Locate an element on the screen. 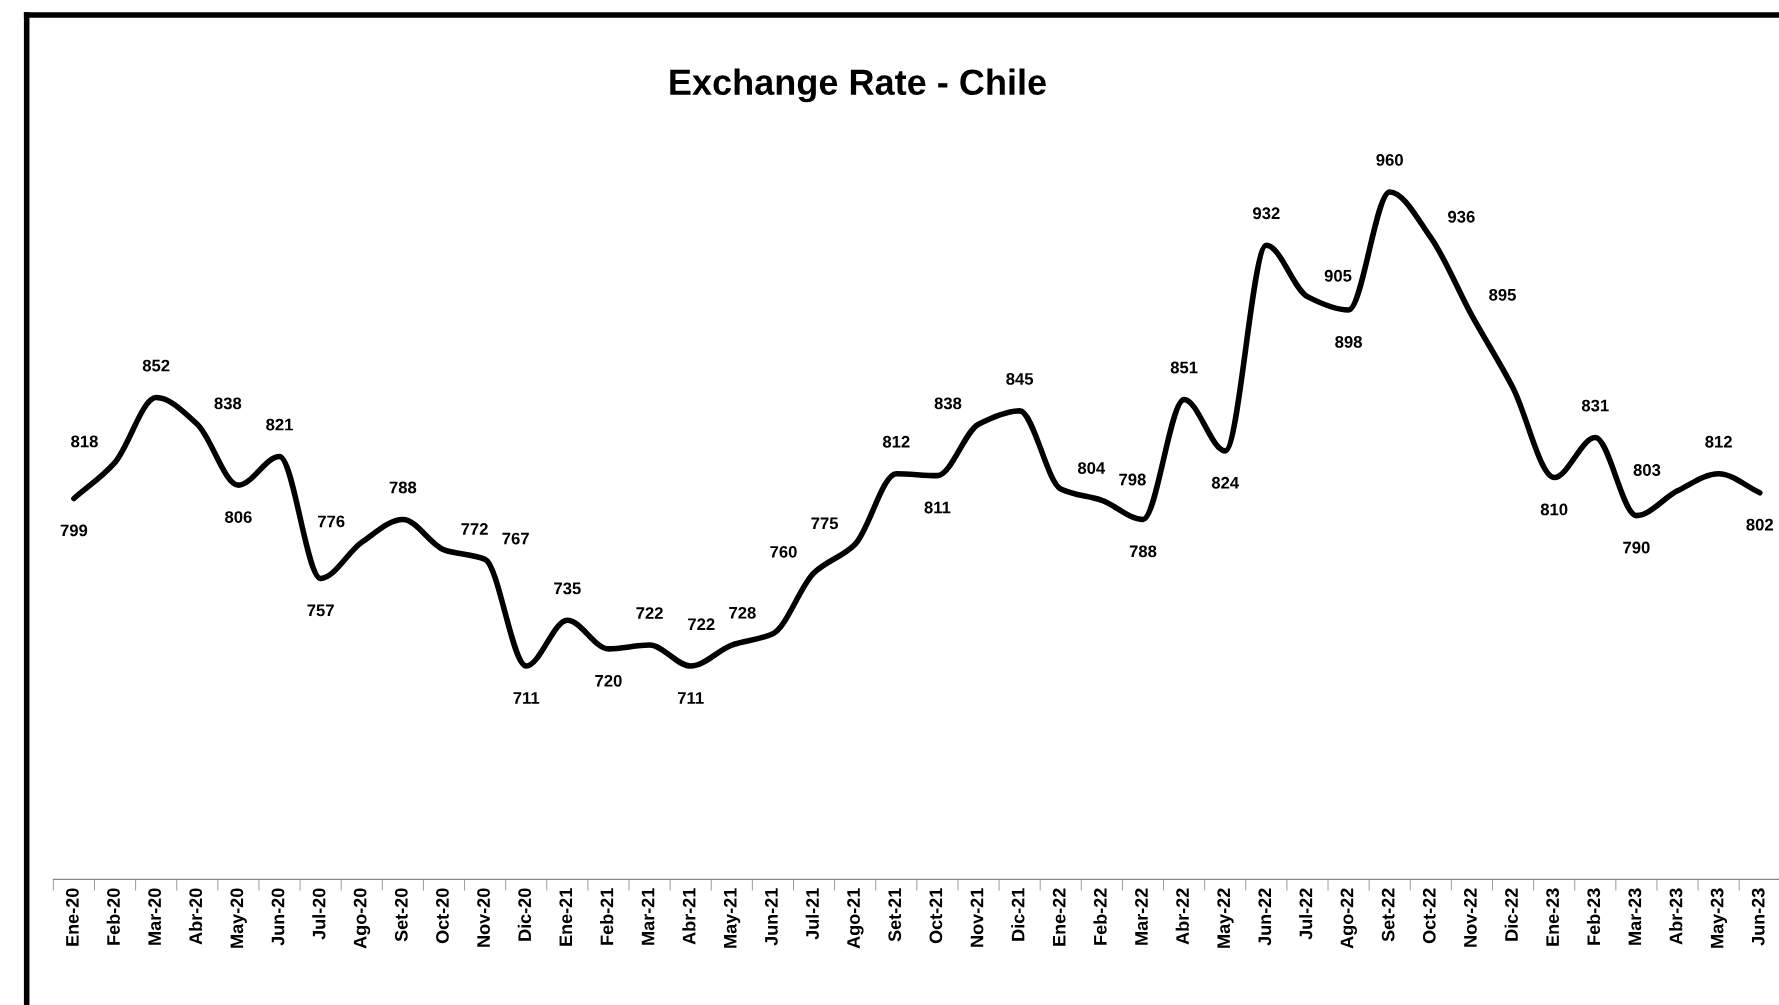 The image size is (1779, 1005). data-label: 960 is located at coordinates (1389, 160).